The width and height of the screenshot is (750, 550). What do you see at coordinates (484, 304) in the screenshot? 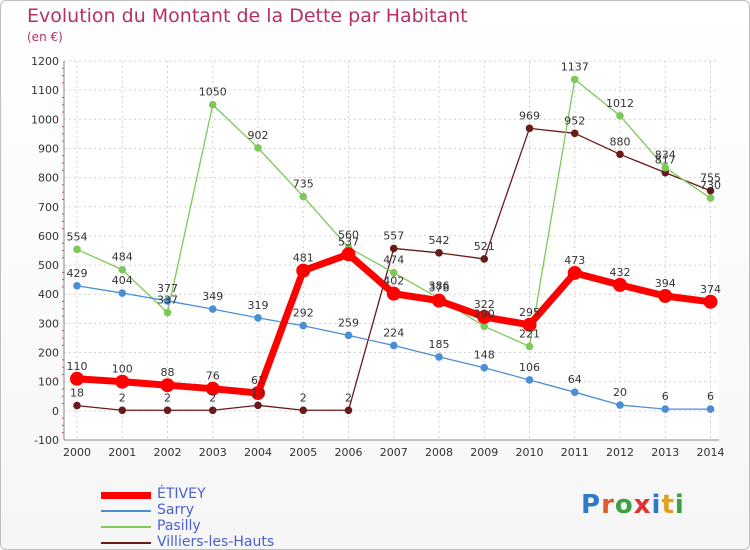
I see `data-label: 322` at bounding box center [484, 304].